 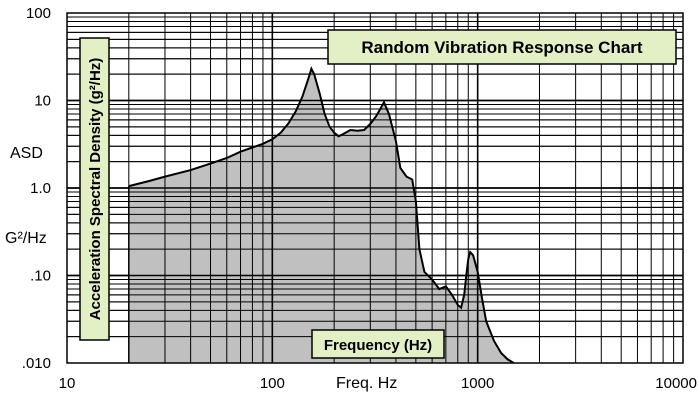 I want to click on y-tick-label: .010, so click(x=36, y=363).